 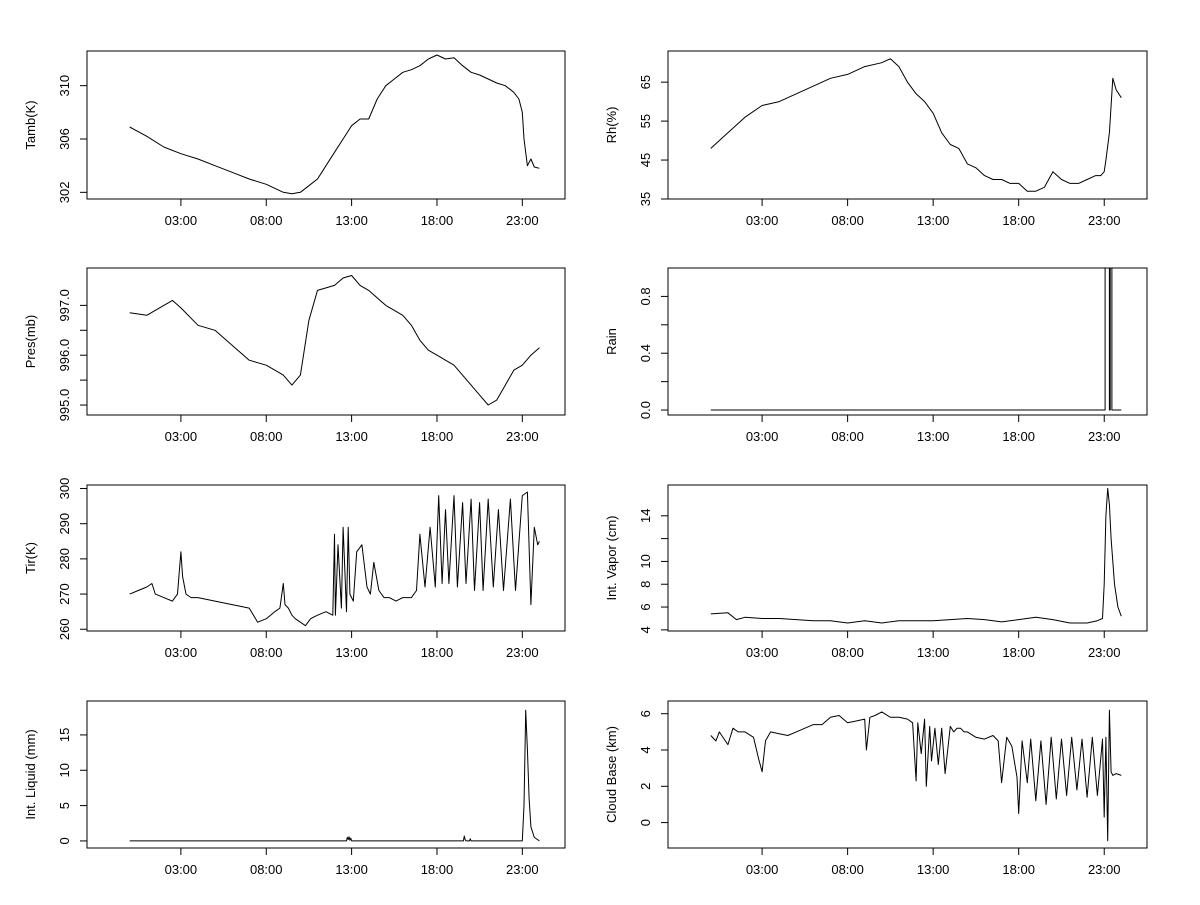 I want to click on panel-rain: 03:00 08:00 13:00 18:00 23:00 0.0 0.4 0.8 Rain, so click(x=876, y=355).